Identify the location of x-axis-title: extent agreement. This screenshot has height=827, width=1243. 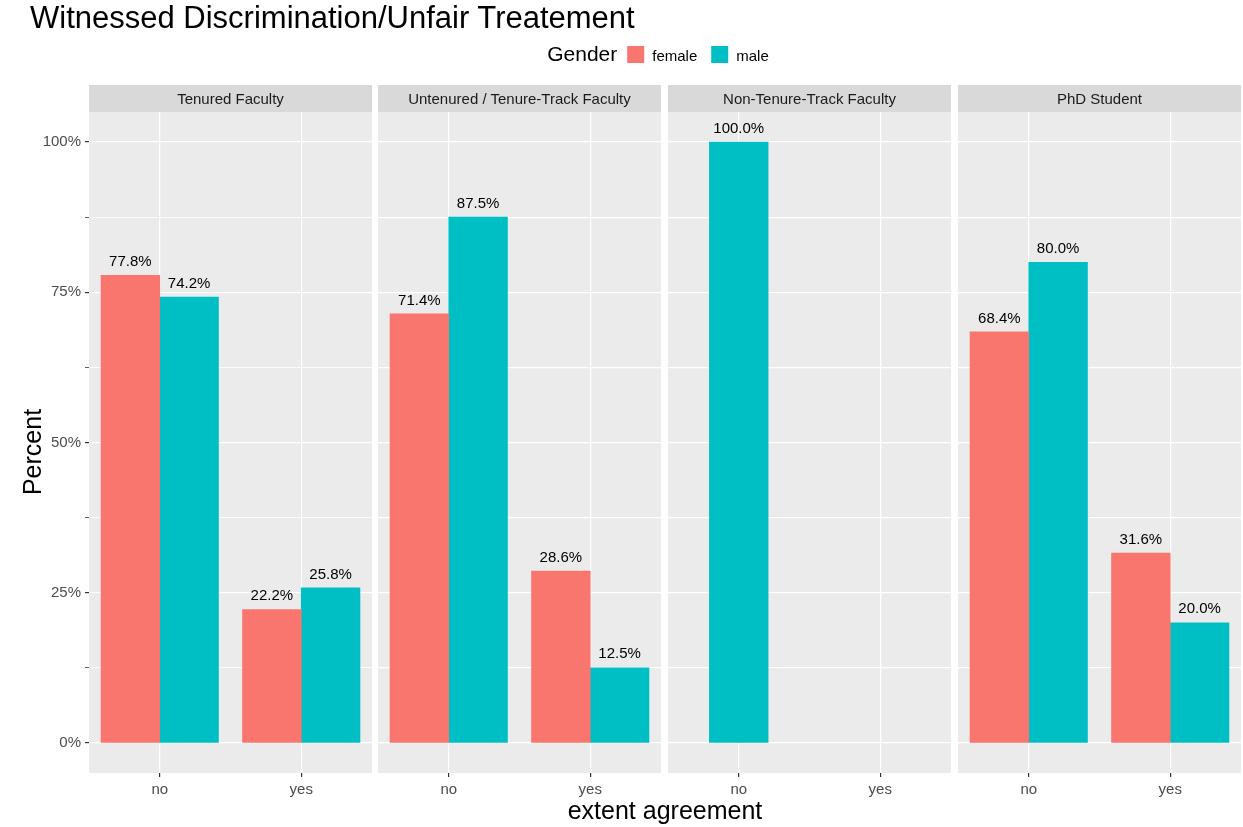
(665, 810).